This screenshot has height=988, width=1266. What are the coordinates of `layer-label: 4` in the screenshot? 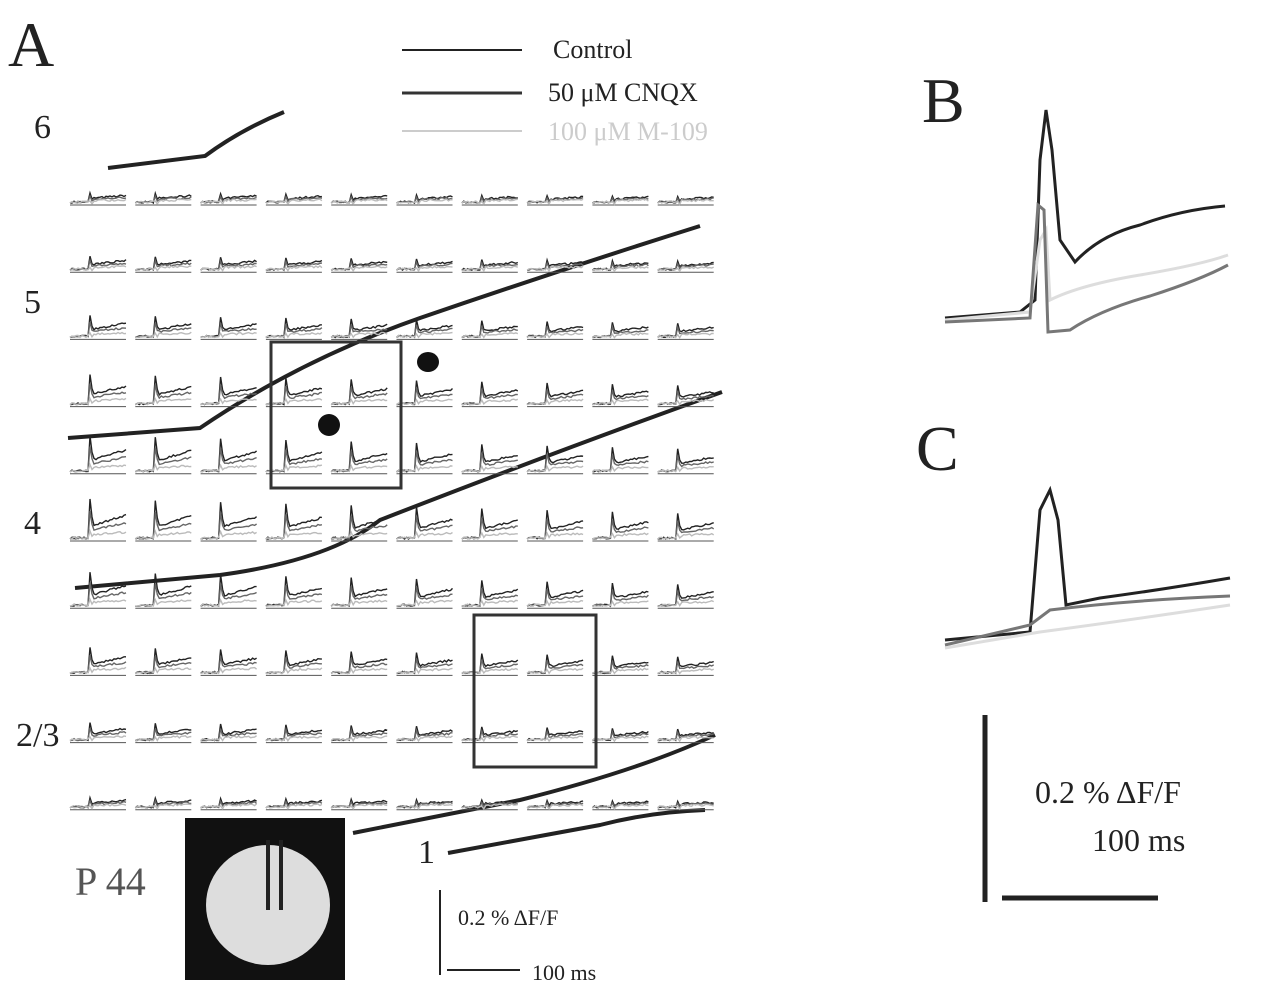 It's located at (32, 523).